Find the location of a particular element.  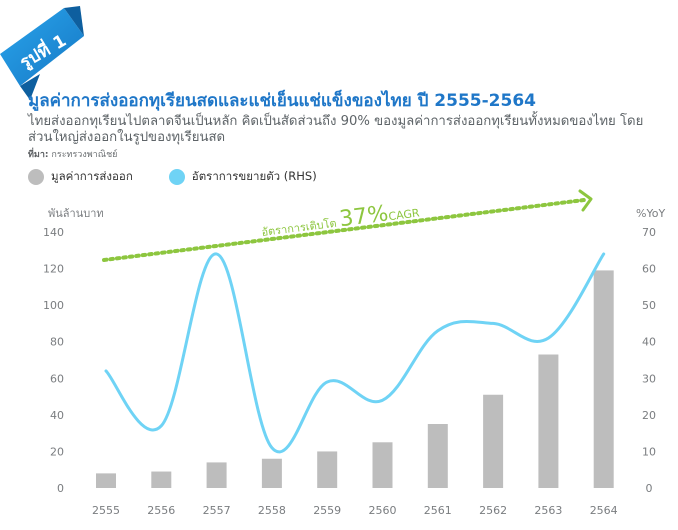

cagr-annotation: อัตราการเติบโต 37%CAGR is located at coordinates (340, 219).